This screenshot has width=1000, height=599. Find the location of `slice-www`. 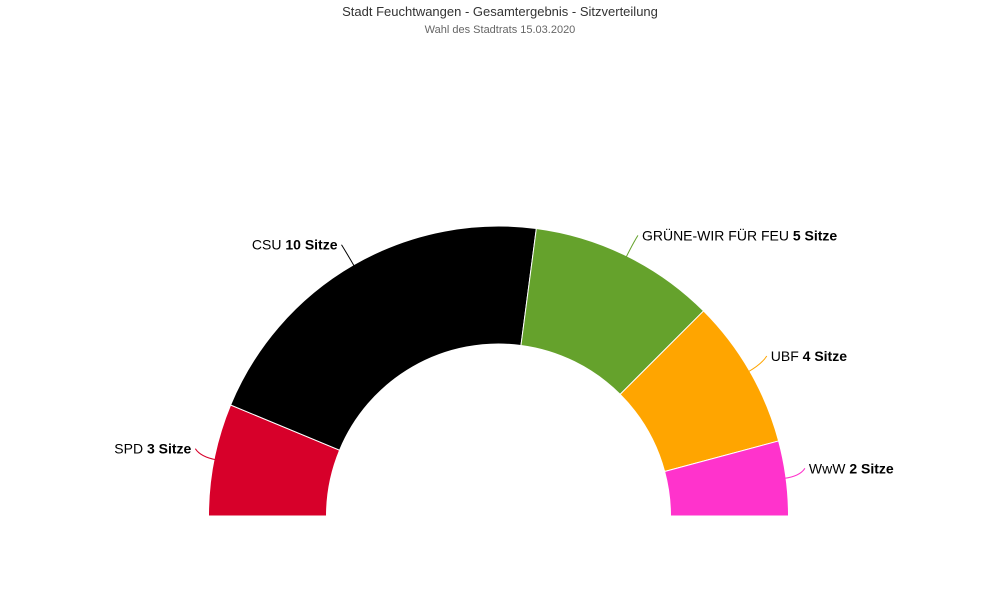

slice-www is located at coordinates (727, 478).